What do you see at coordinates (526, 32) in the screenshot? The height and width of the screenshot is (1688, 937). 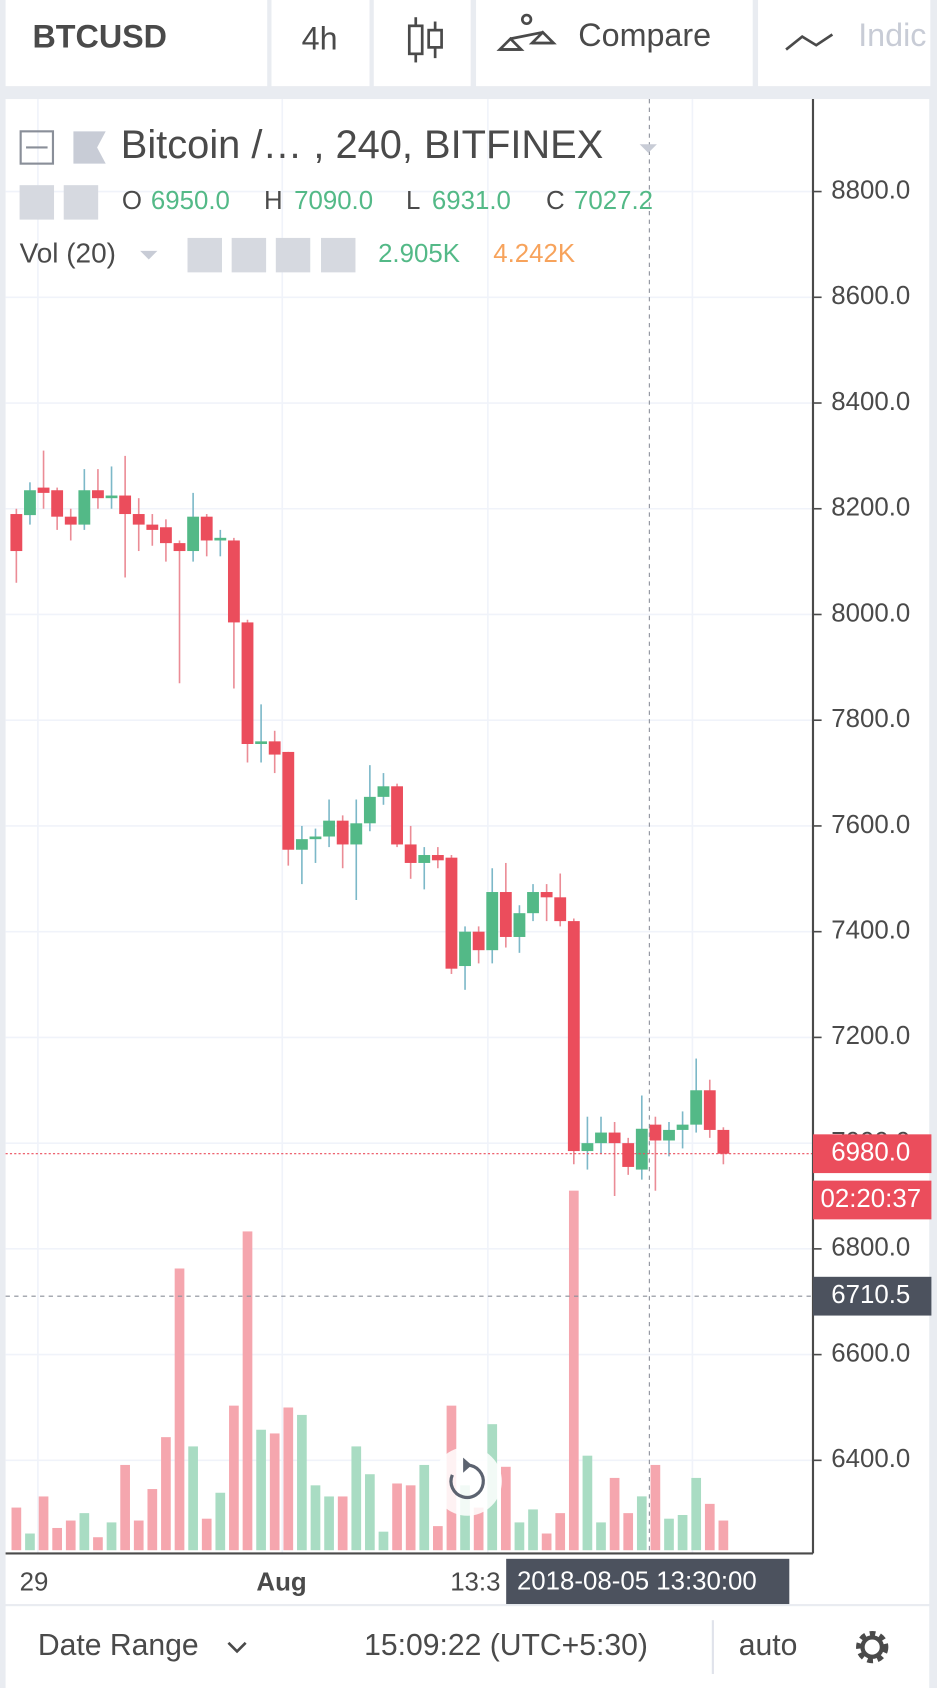 I see `compare-icon` at bounding box center [526, 32].